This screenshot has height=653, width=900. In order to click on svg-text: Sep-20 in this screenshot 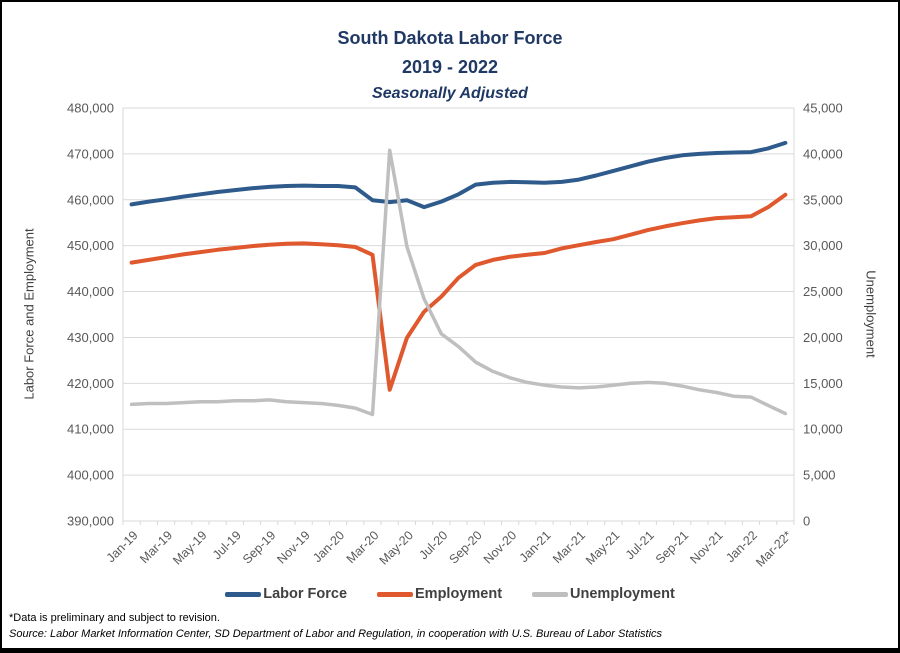, I will do `click(465, 547)`.